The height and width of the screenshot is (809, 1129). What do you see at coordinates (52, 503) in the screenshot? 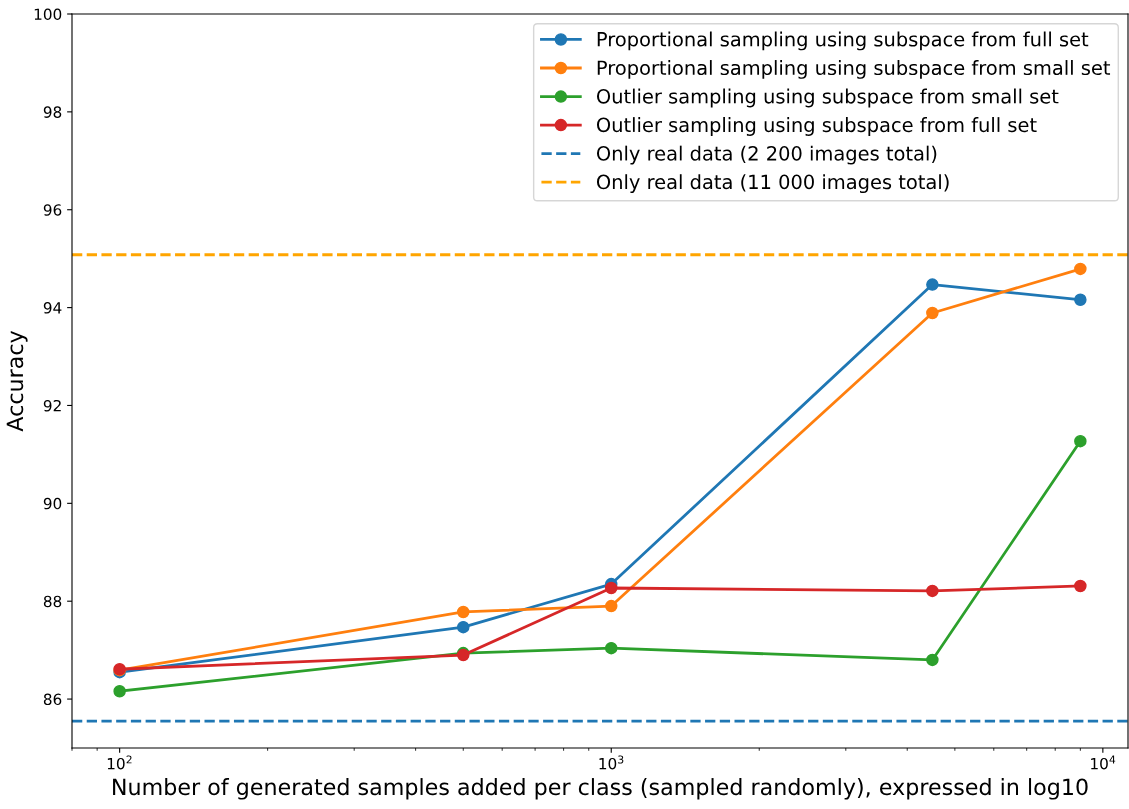
I see `y-tick-label: 90` at bounding box center [52, 503].